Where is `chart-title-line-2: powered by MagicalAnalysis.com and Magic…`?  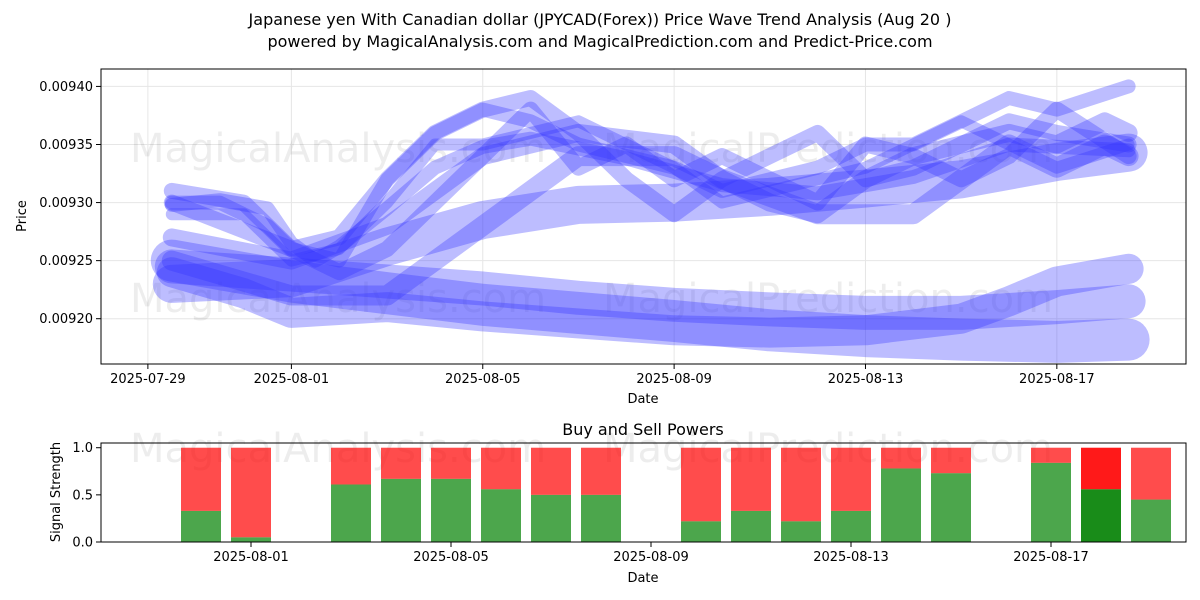
chart-title-line-2: powered by MagicalAnalysis.com and Magic… is located at coordinates (600, 41).